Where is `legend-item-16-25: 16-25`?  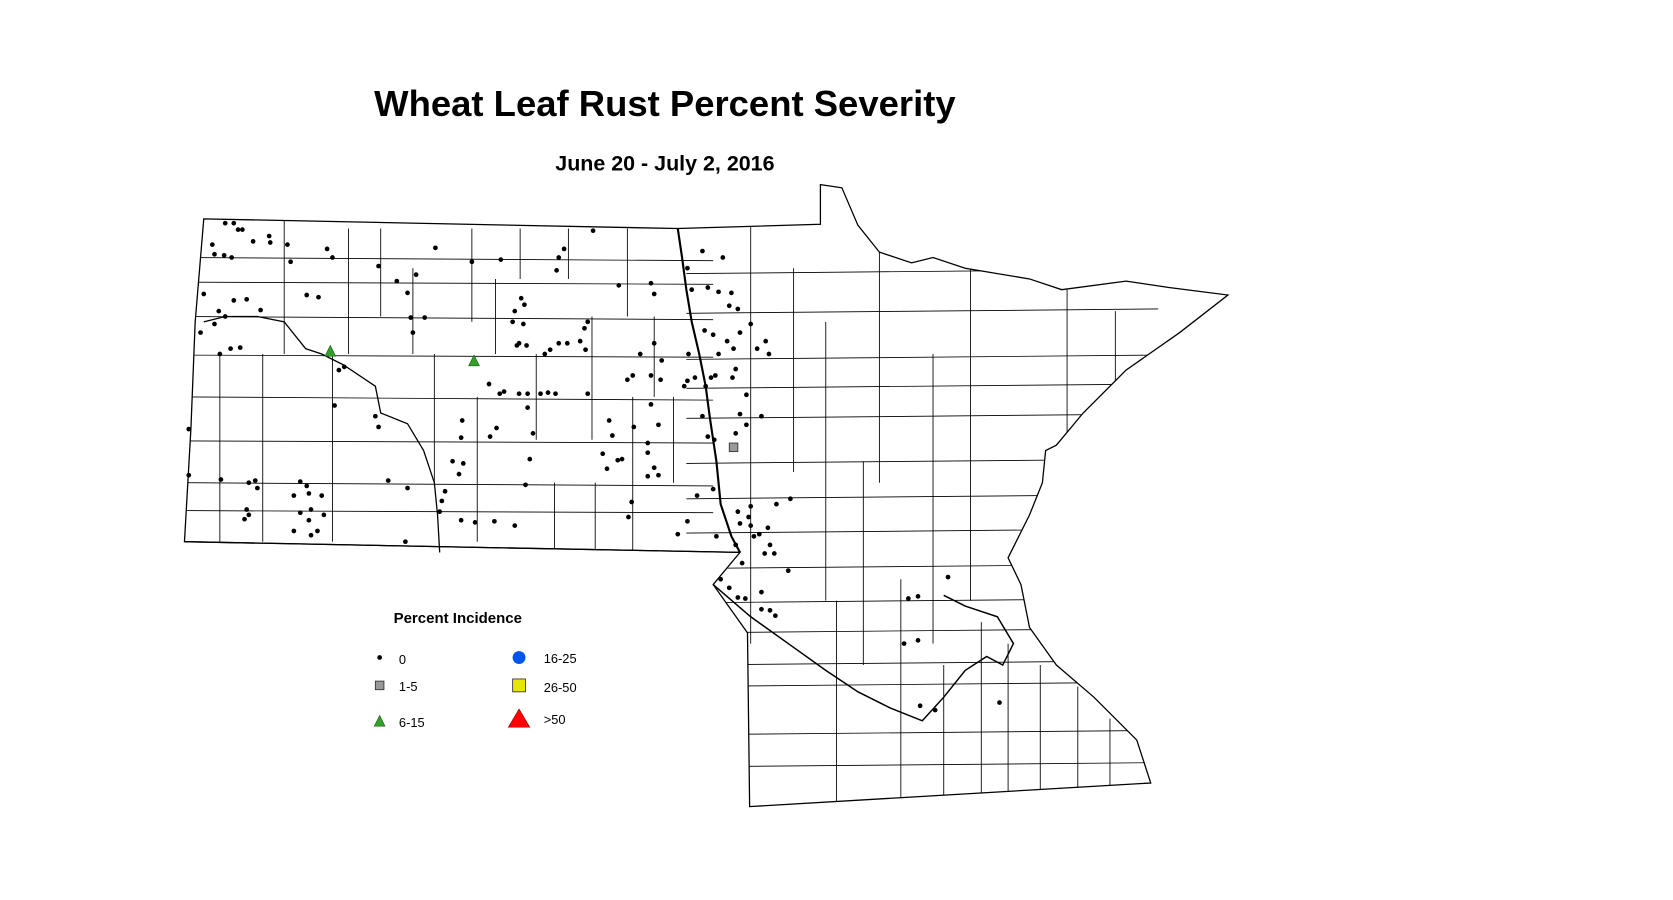 legend-item-16-25: 16-25 is located at coordinates (544, 658).